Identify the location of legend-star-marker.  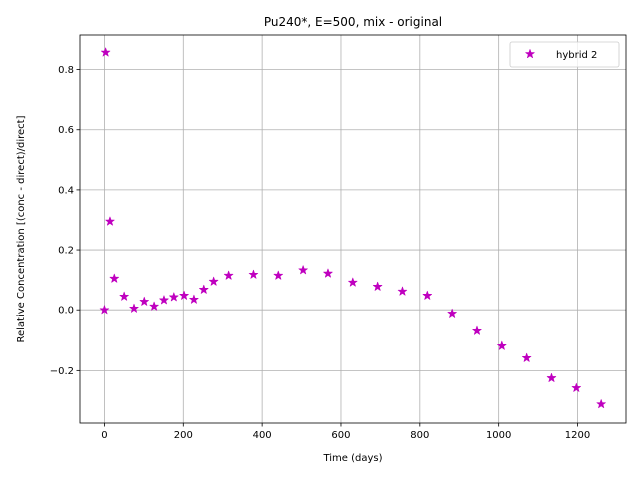
(530, 54).